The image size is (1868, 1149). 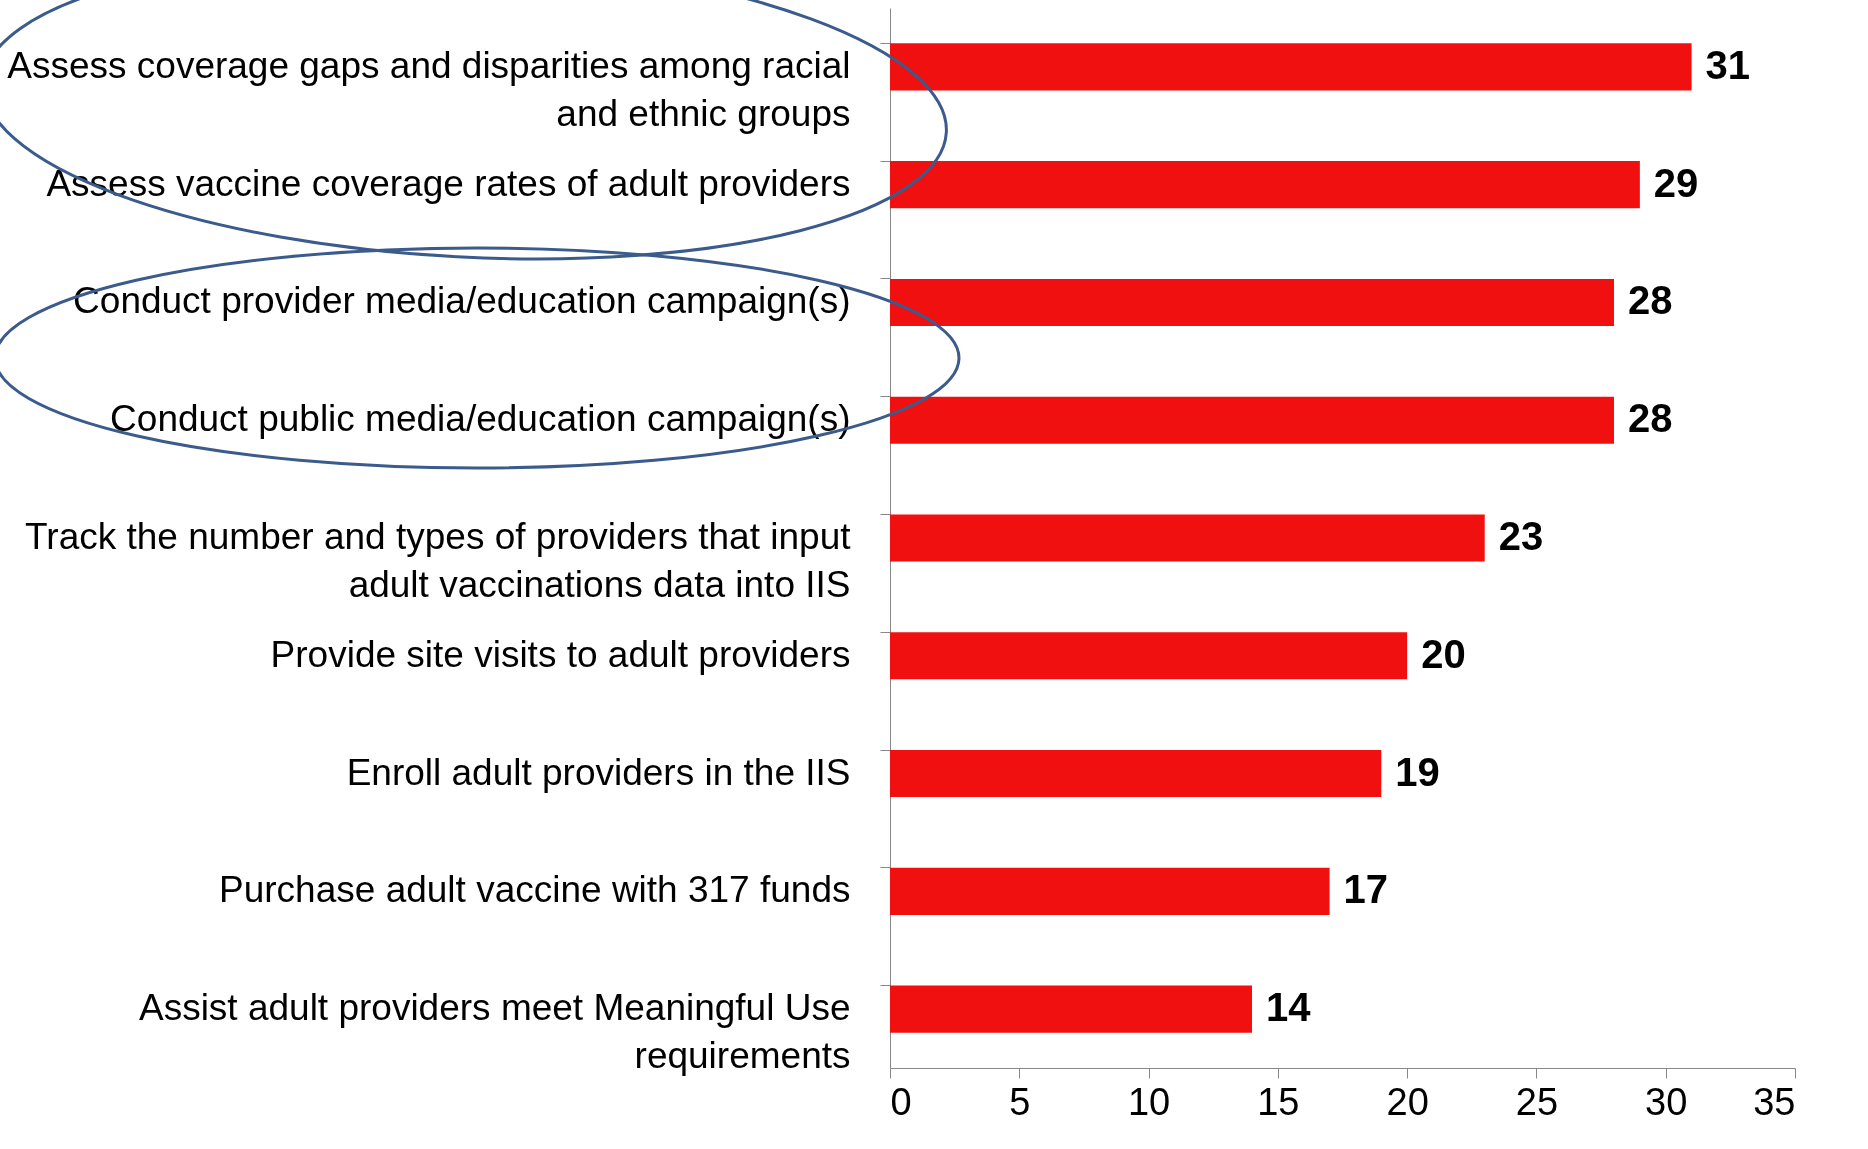 What do you see at coordinates (1289, 1007) in the screenshot?
I see `data-label: 14` at bounding box center [1289, 1007].